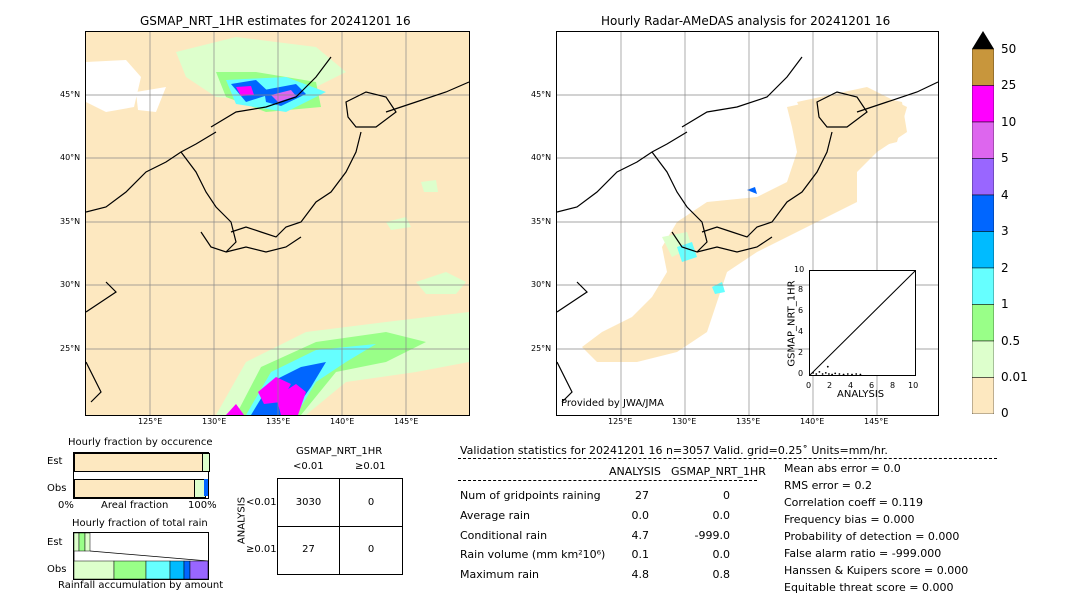 This screenshot has width=1080, height=612. I want to click on right-lat-label-35: 35°N, so click(541, 221).